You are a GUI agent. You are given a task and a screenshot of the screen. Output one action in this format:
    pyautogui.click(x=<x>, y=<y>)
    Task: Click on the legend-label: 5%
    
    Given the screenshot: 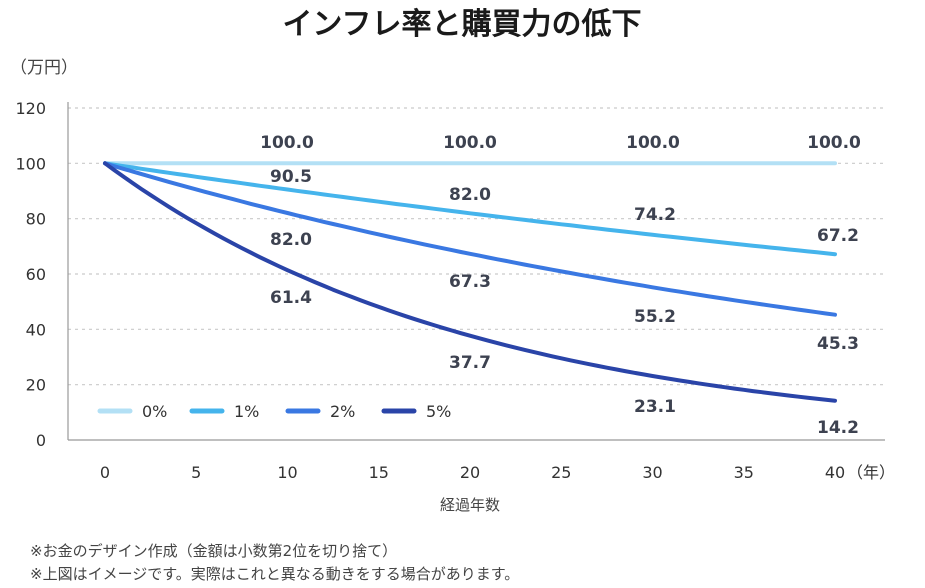 What is the action you would take?
    pyautogui.click(x=438, y=411)
    